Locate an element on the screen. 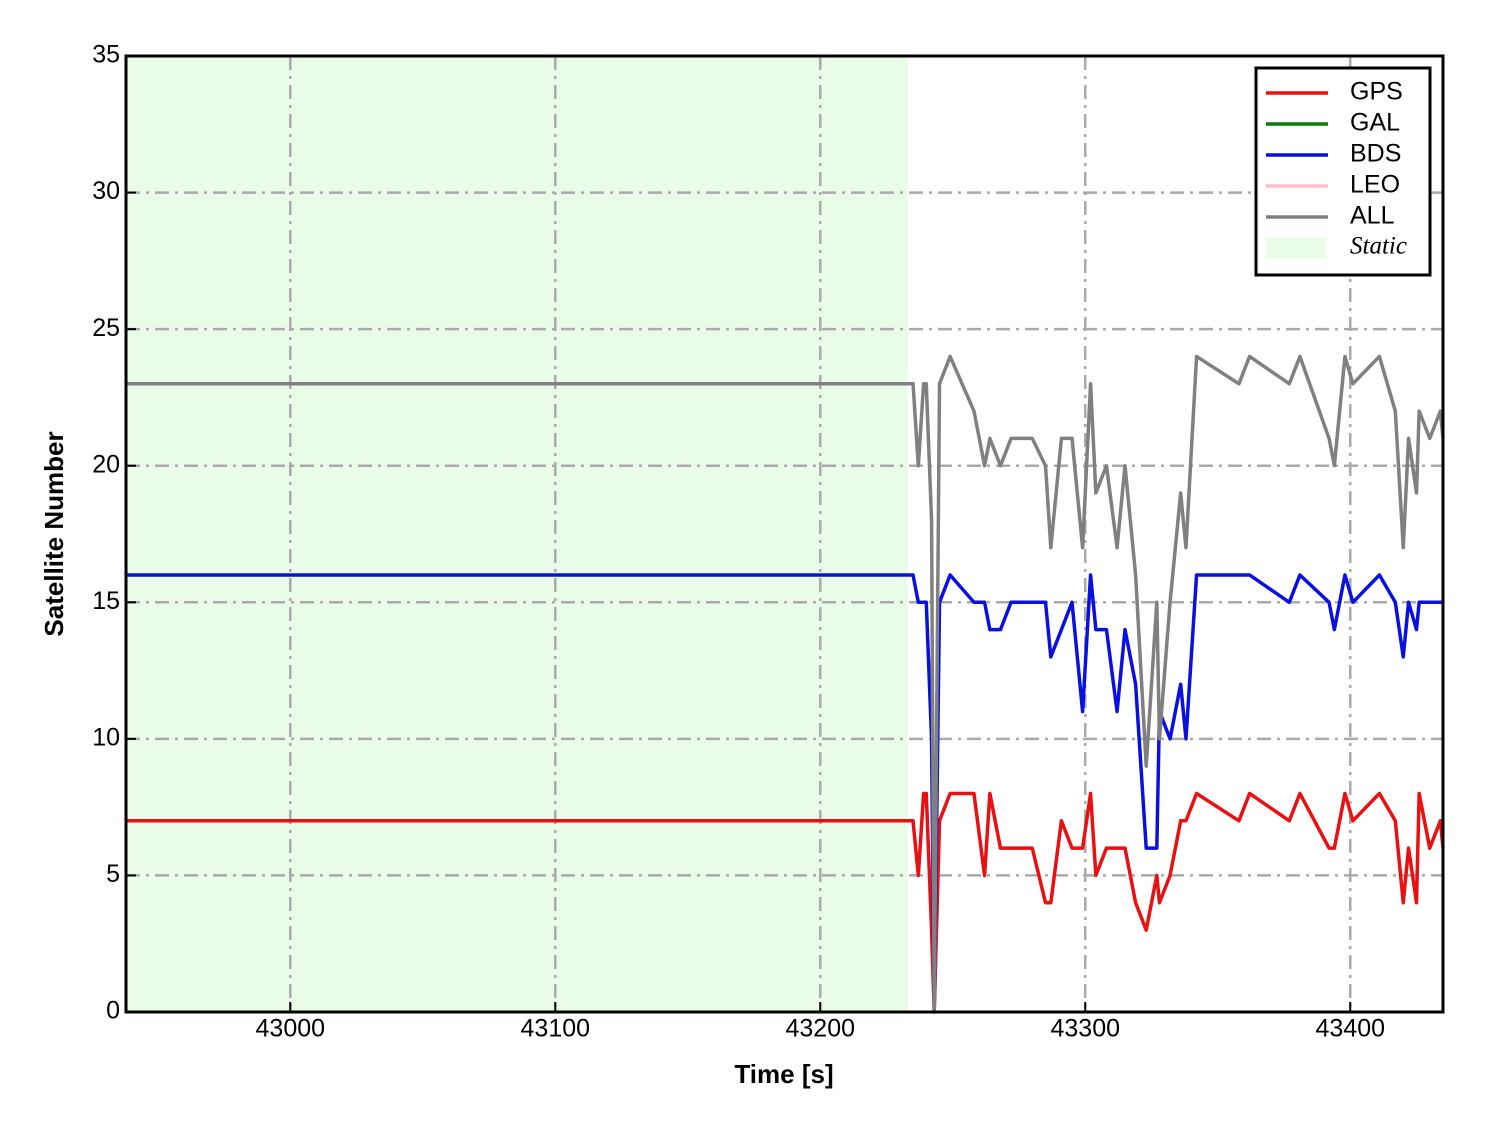 The height and width of the screenshot is (1133, 1488). legend-label: Static is located at coordinates (1378, 246).